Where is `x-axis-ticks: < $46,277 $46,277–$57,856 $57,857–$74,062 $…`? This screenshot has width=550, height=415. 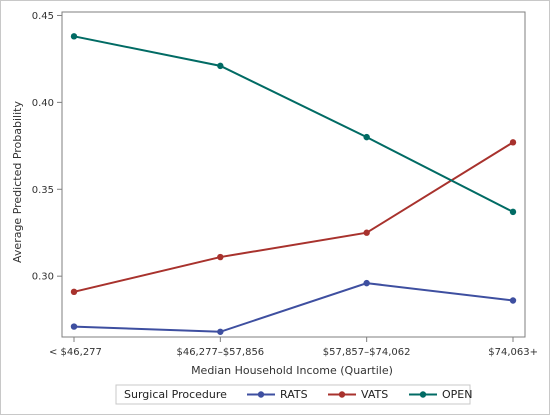 x-axis-ticks: < $46,277 $46,277–$57,856 $57,857–$74,062 $… is located at coordinates (293, 347).